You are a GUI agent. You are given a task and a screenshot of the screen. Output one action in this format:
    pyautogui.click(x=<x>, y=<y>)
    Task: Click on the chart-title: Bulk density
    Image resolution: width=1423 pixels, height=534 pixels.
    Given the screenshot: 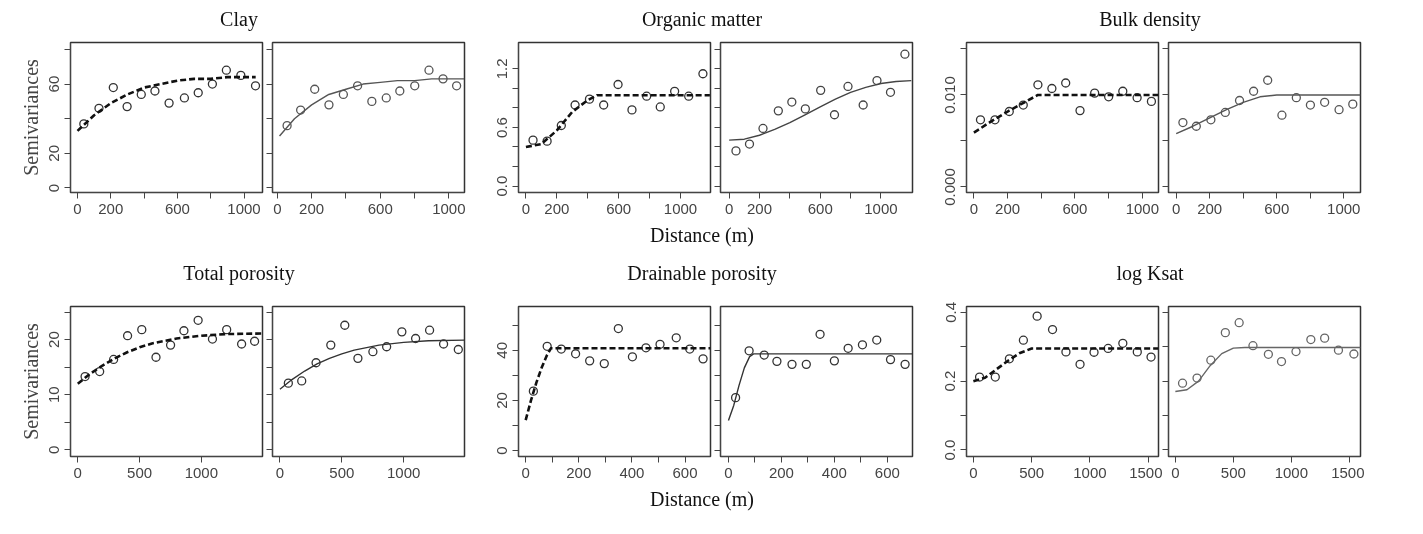 What is the action you would take?
    pyautogui.click(x=1150, y=20)
    